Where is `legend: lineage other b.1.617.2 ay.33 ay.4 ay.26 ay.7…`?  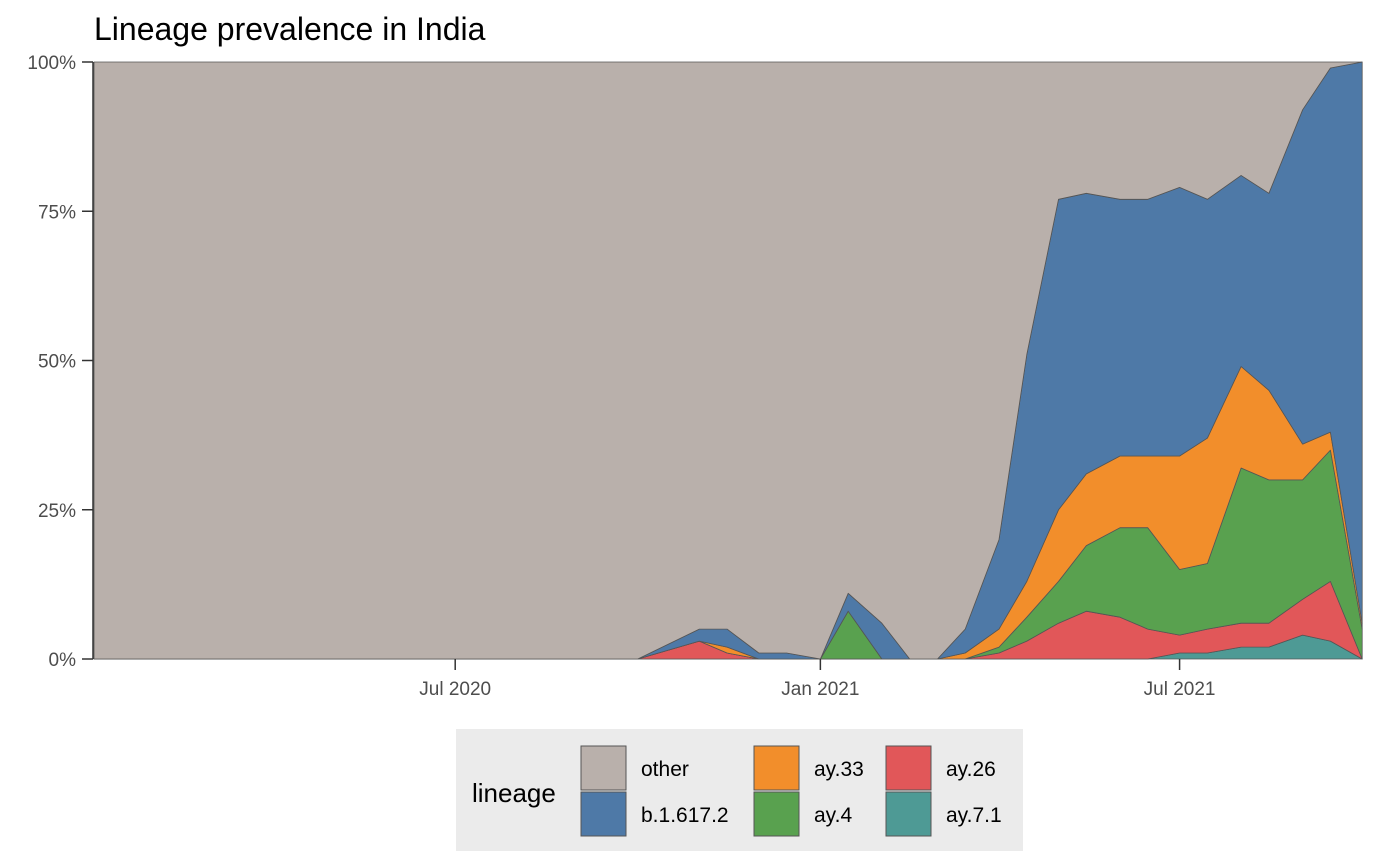 legend: lineage other b.1.617.2 ay.33 ay.4 ay.26 ay.7… is located at coordinates (739, 790).